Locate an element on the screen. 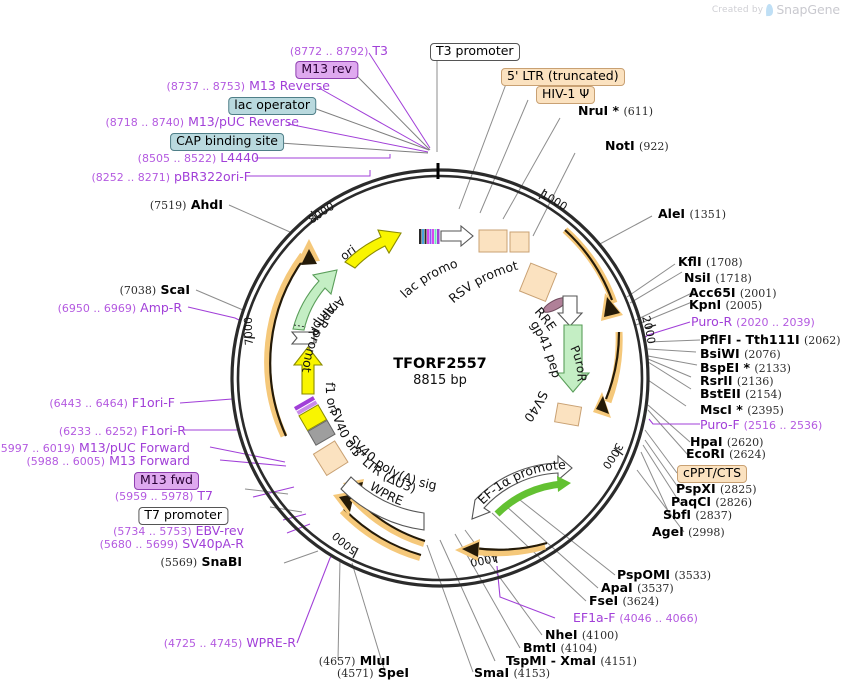  plasmid-title: TFORF2557 8815 bp is located at coordinates (440, 372).